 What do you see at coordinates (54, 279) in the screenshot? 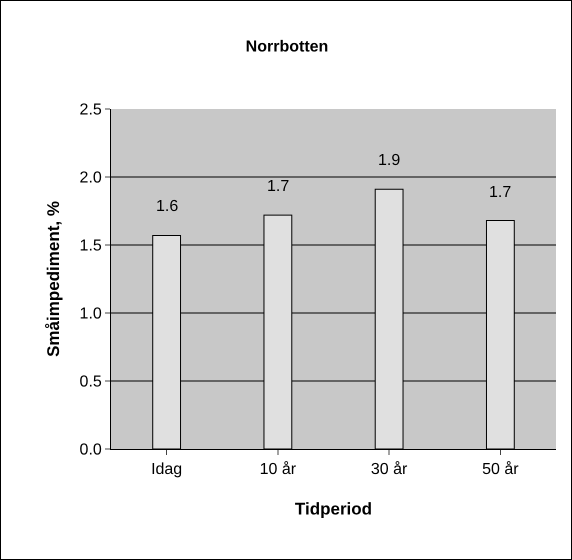
I see `y-axis-title: Småimpediment, %` at bounding box center [54, 279].